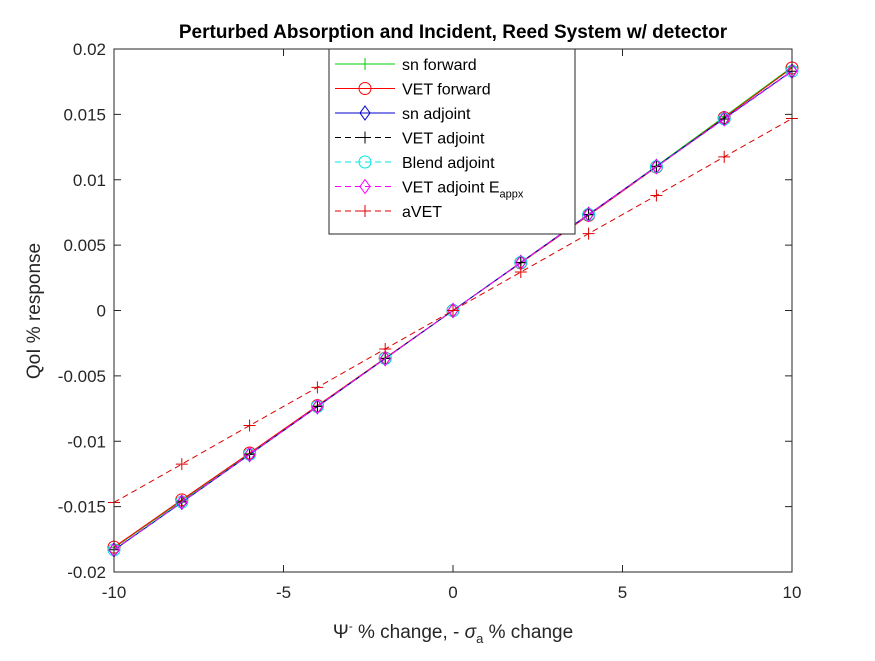 The width and height of the screenshot is (875, 661). What do you see at coordinates (471, 632) in the screenshot?
I see `x-label-sigma: σ` at bounding box center [471, 632].